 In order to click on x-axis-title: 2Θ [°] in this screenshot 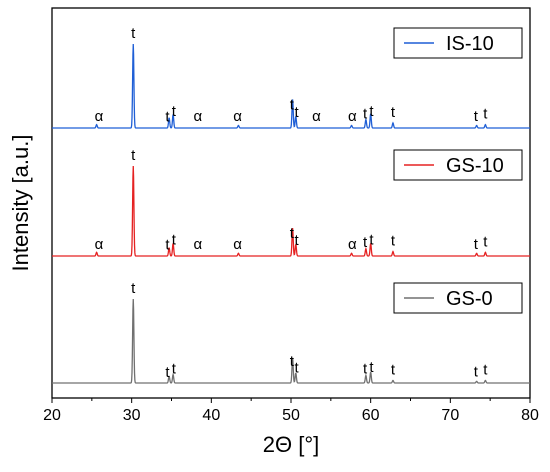, I will do `click(291, 444)`.